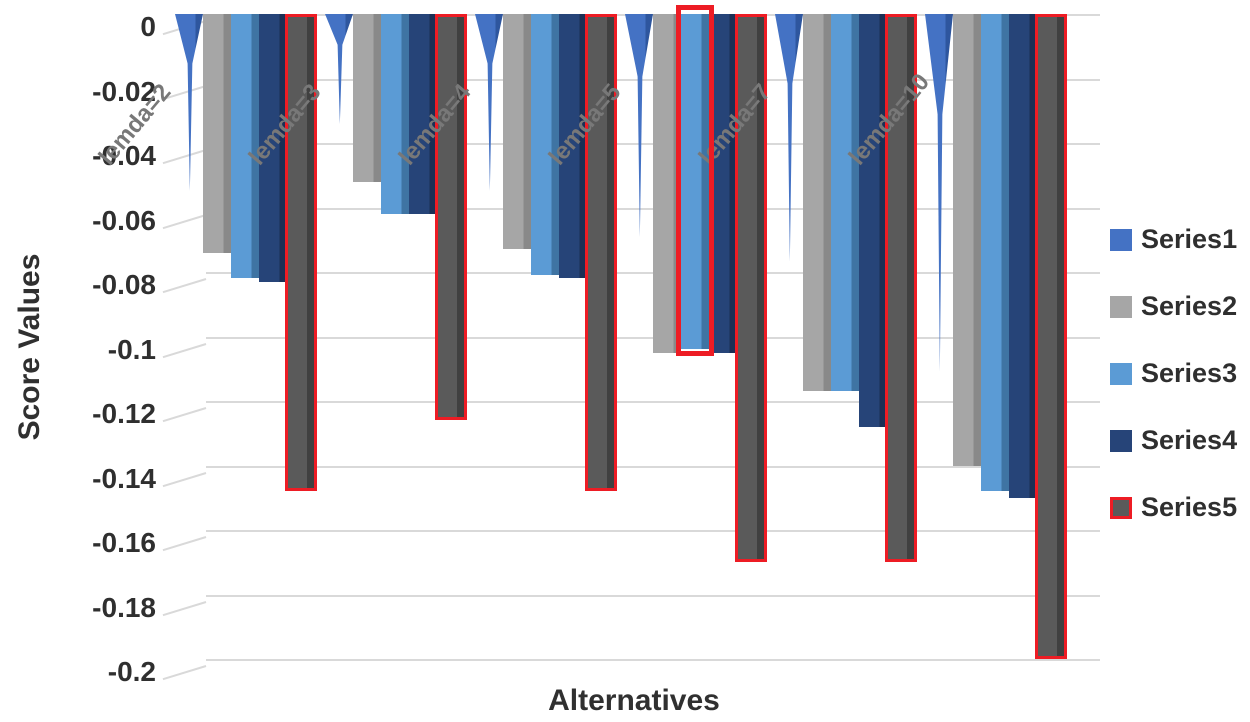 Image resolution: width=1250 pixels, height=722 pixels. Describe the element at coordinates (339, 69) in the screenshot. I see `bar-series1-lemda=3` at that location.